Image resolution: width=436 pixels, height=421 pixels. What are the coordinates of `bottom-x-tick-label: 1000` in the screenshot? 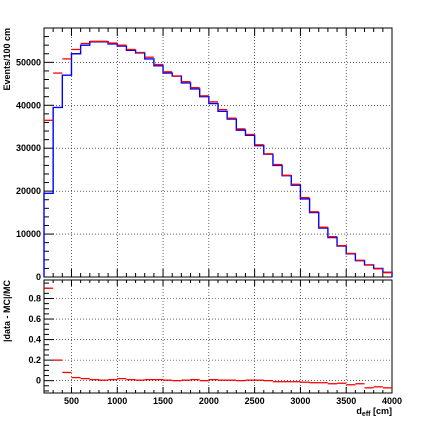 It's located at (117, 401).